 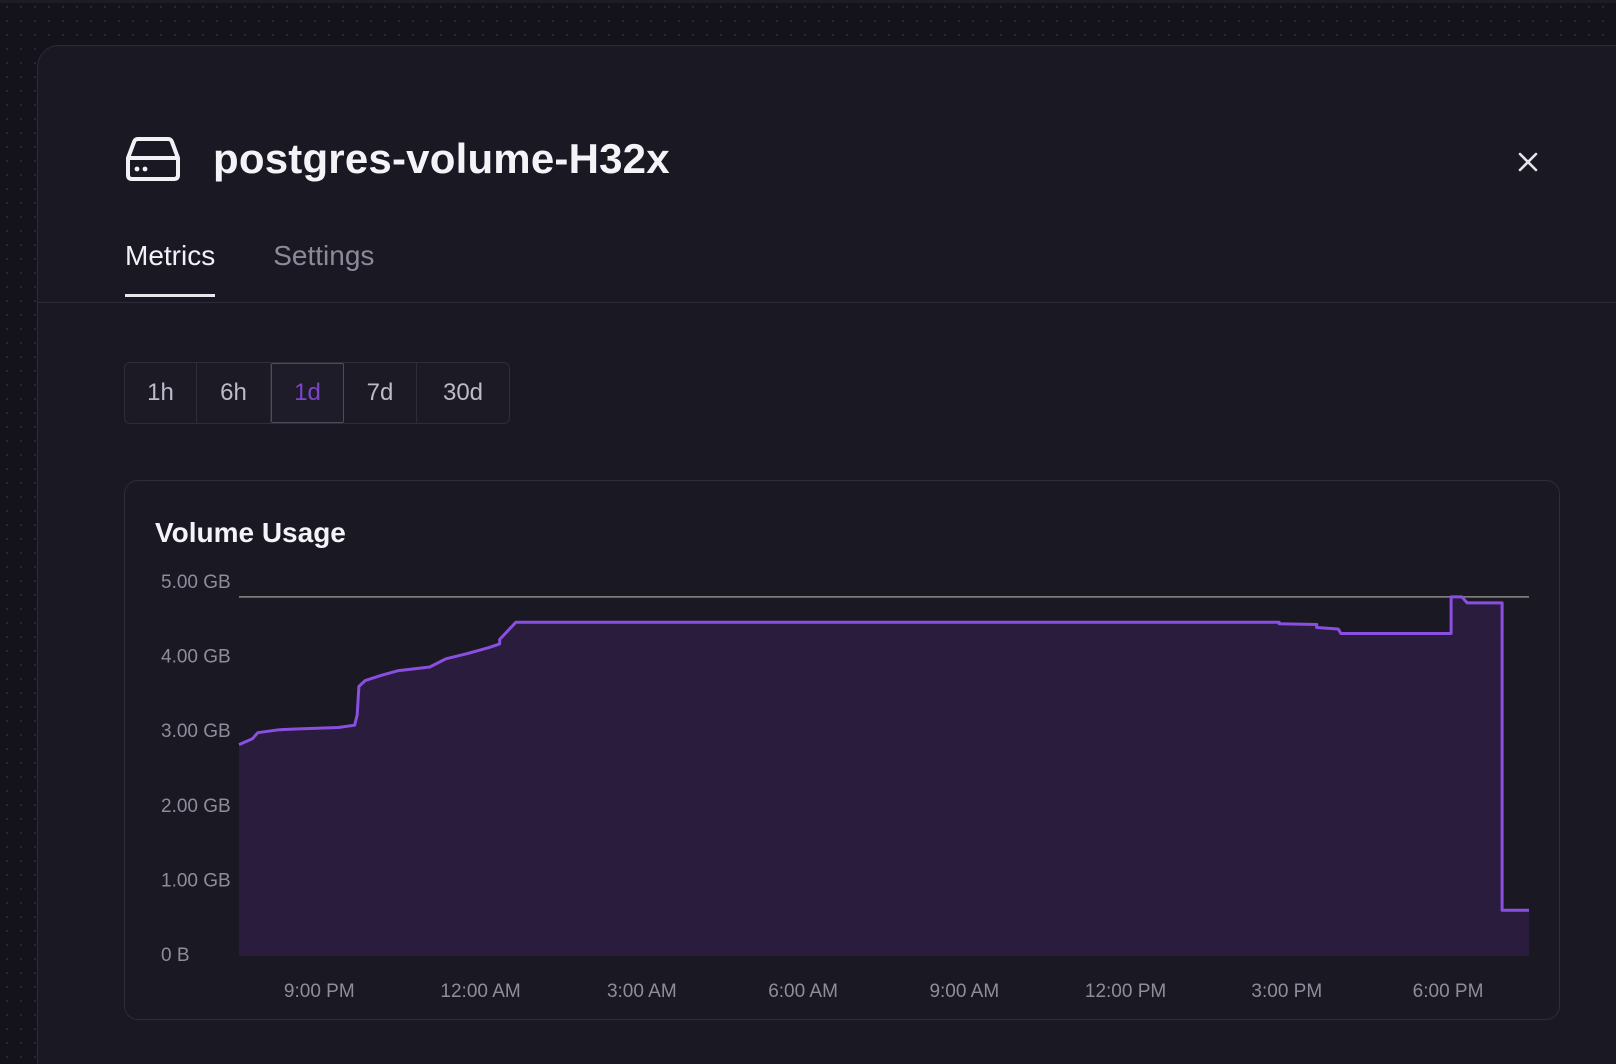 I want to click on close-icon, so click(x=1528, y=162).